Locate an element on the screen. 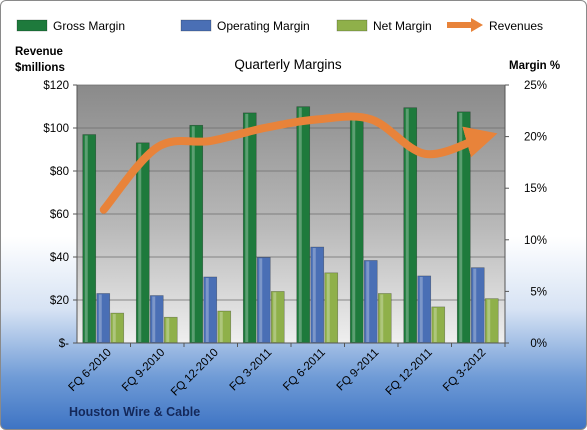 The image size is (587, 430). left-axis-title-line1: Revenue is located at coordinates (39, 52).